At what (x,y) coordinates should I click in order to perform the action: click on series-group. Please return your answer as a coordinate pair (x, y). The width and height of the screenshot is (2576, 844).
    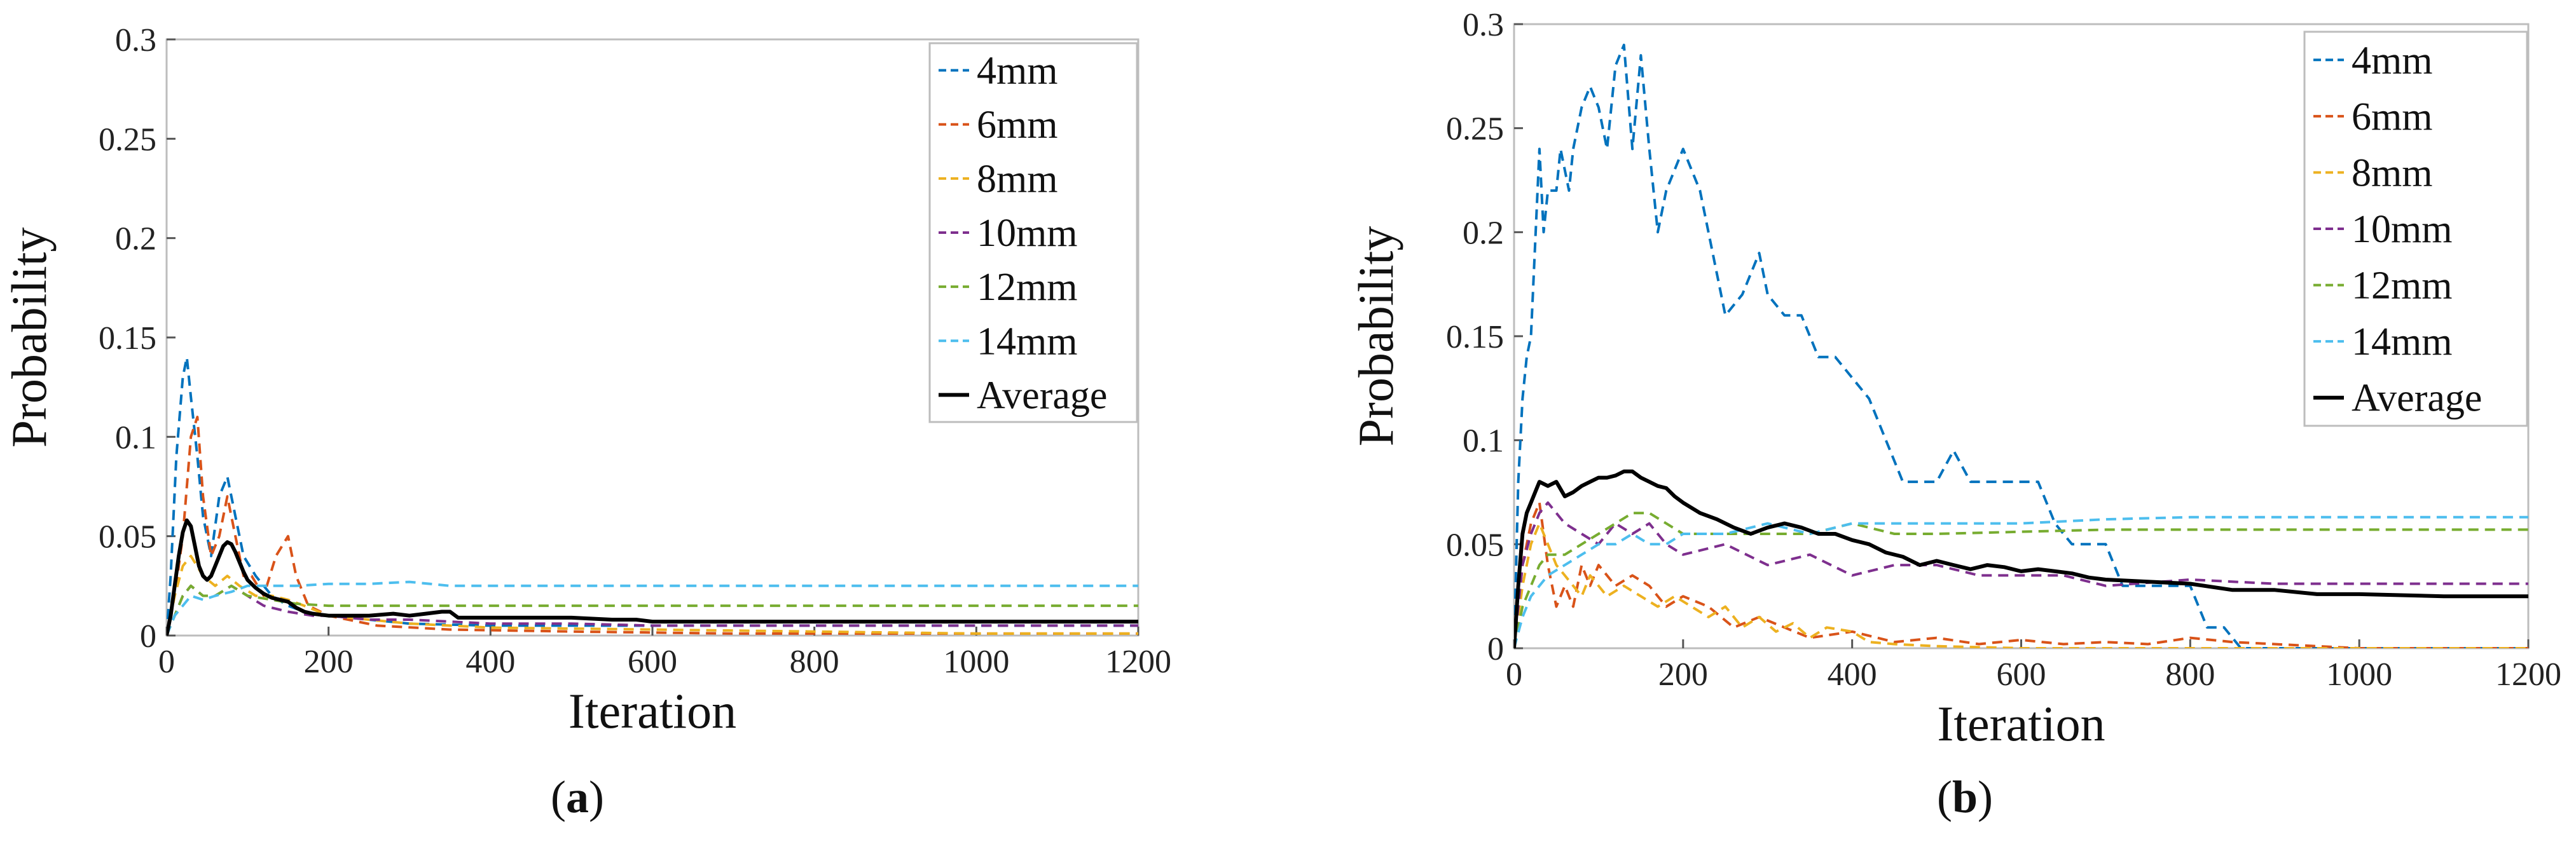
    Looking at the image, I should click on (652, 496).